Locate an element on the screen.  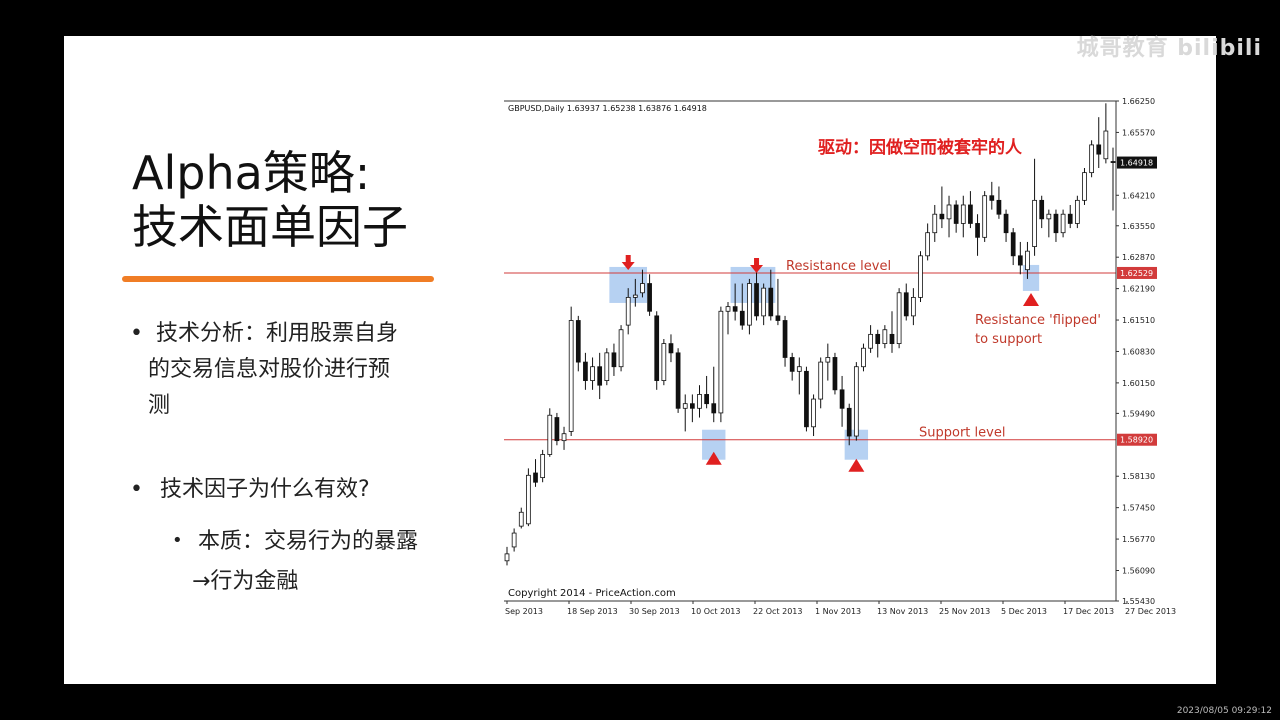
support-price-tag: 1.58920 is located at coordinates (1136, 440).